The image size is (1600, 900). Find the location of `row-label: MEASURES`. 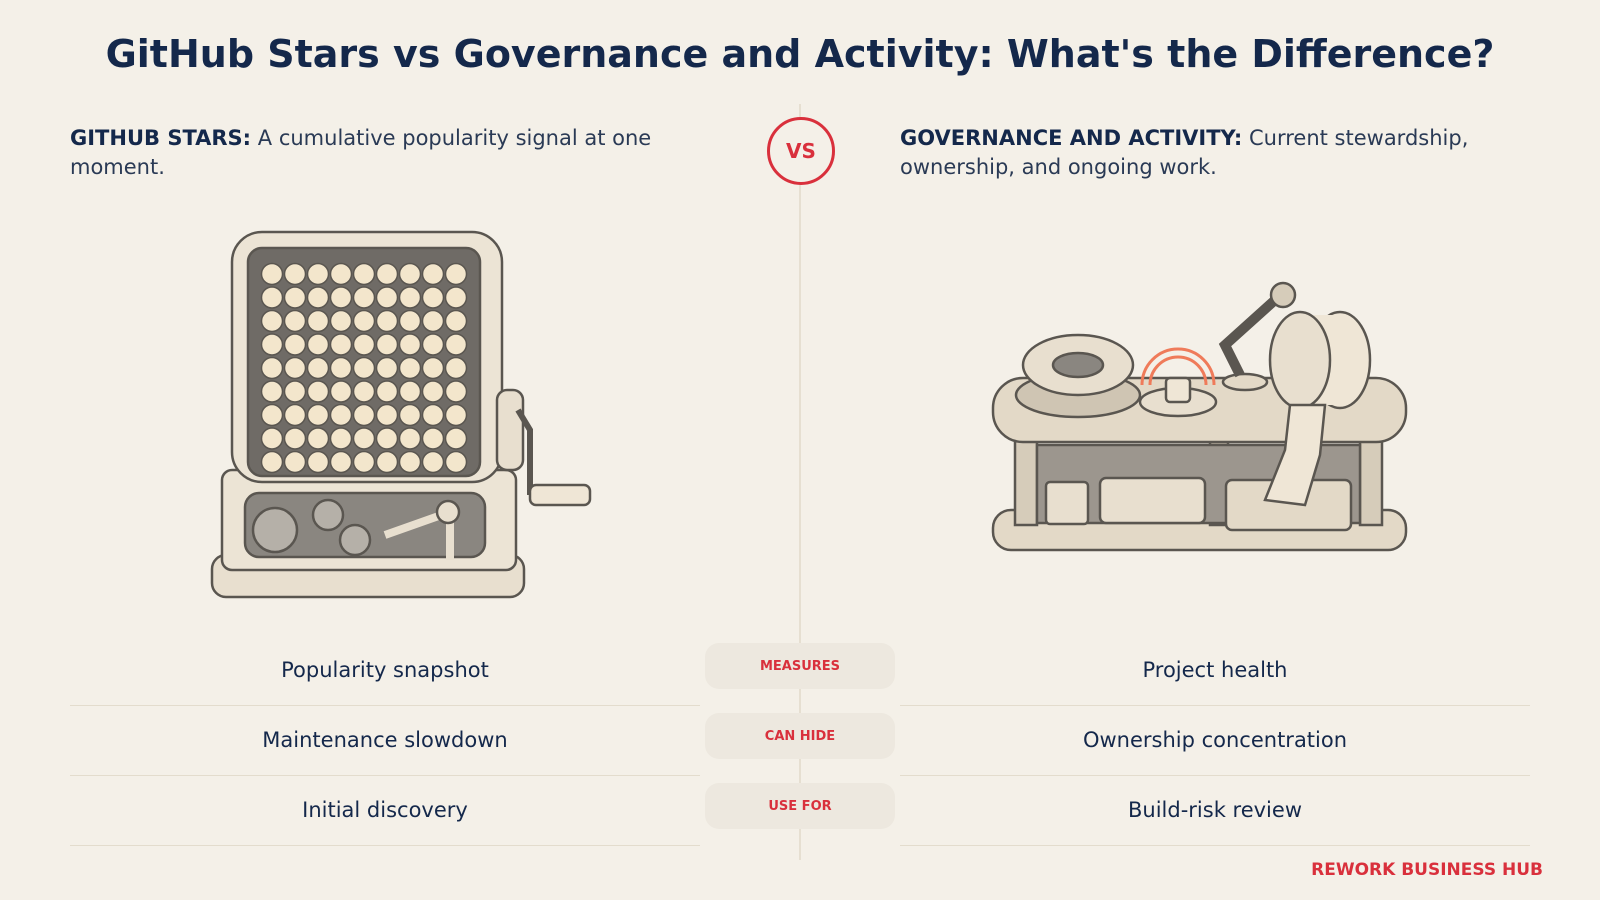

row-label: MEASURES is located at coordinates (800, 666).